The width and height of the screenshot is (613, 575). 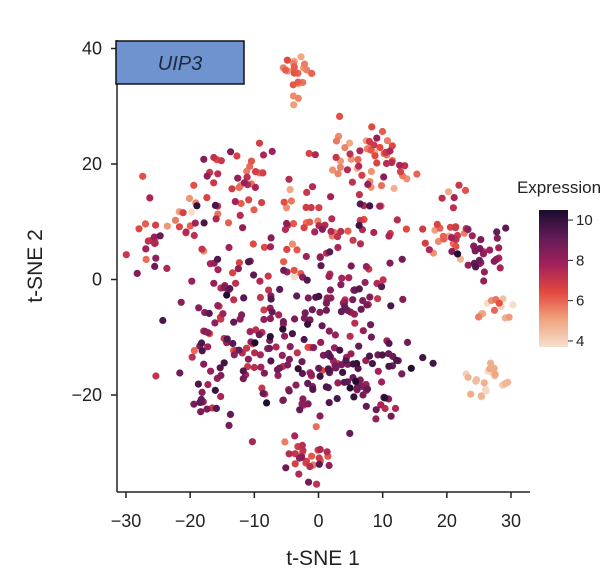 What do you see at coordinates (383, 521) in the screenshot?
I see `x-tick-label: 10` at bounding box center [383, 521].